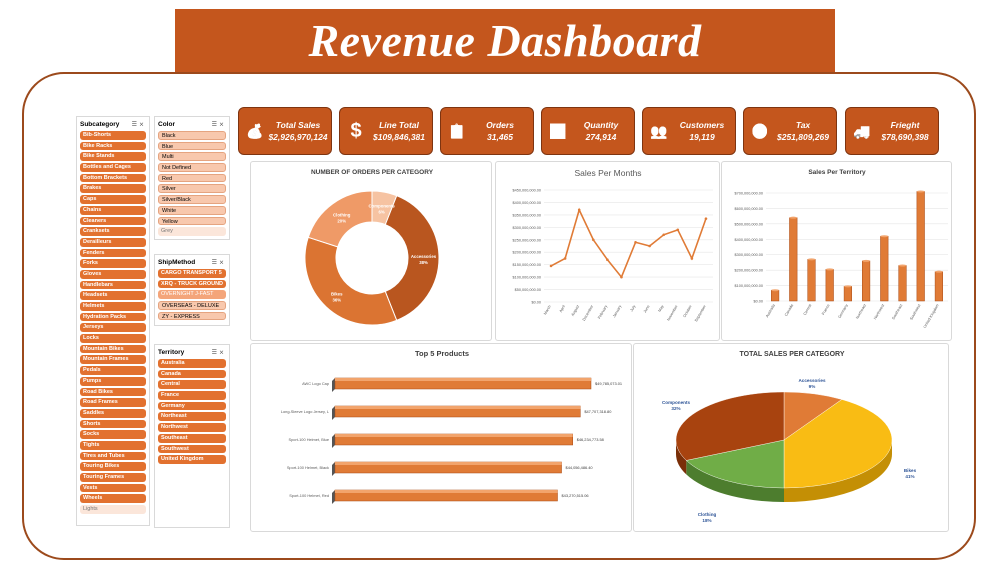 Image resolution: width=1000 pixels, height=566 pixels. I want to click on territory-slicer-item-southwest: Southwest, so click(192, 449).